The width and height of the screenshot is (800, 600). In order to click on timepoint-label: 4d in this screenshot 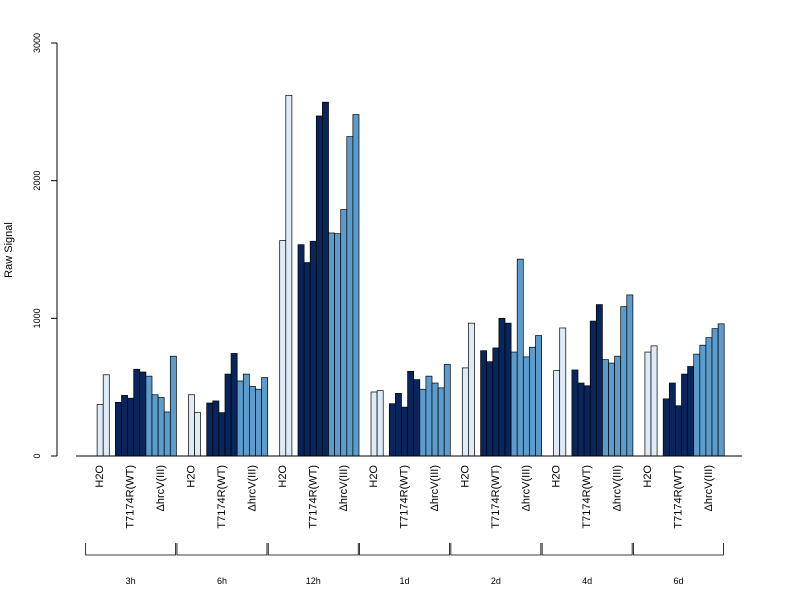, I will do `click(587, 581)`.